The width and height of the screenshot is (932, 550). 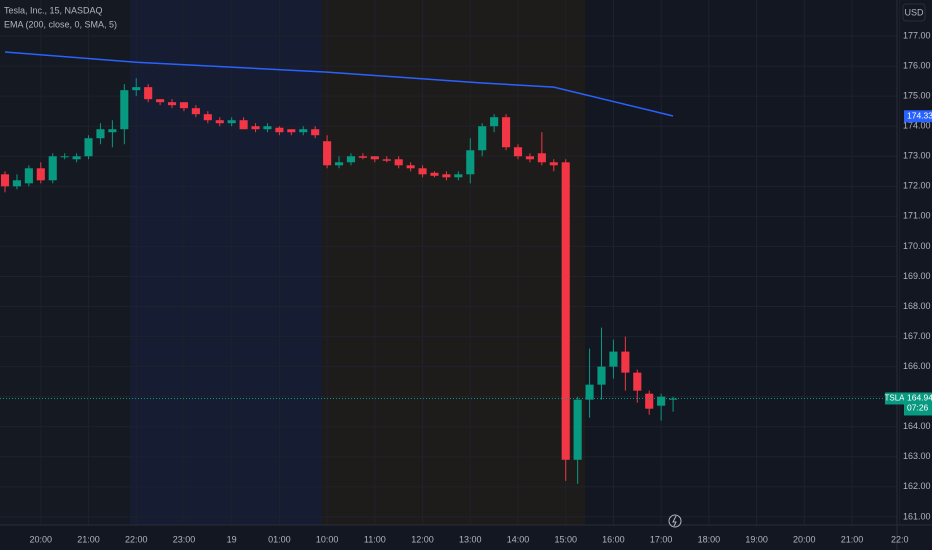 I want to click on currency-button, so click(x=914, y=12).